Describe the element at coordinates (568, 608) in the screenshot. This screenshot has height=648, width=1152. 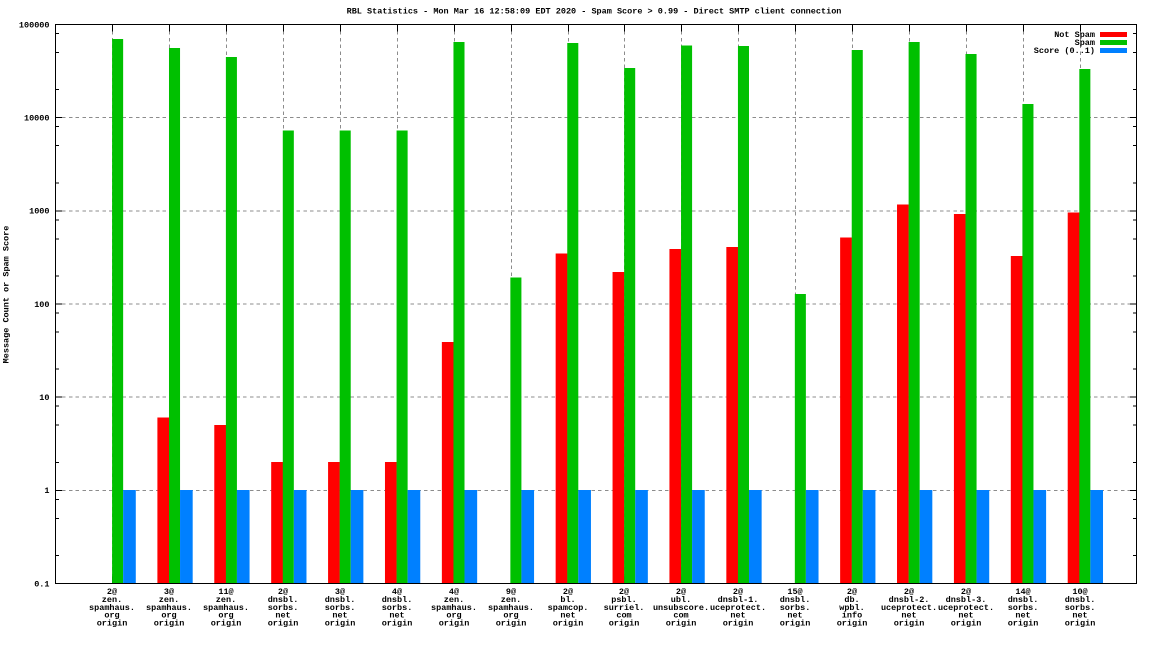
I see `svg-text: spamcop.` at that location.